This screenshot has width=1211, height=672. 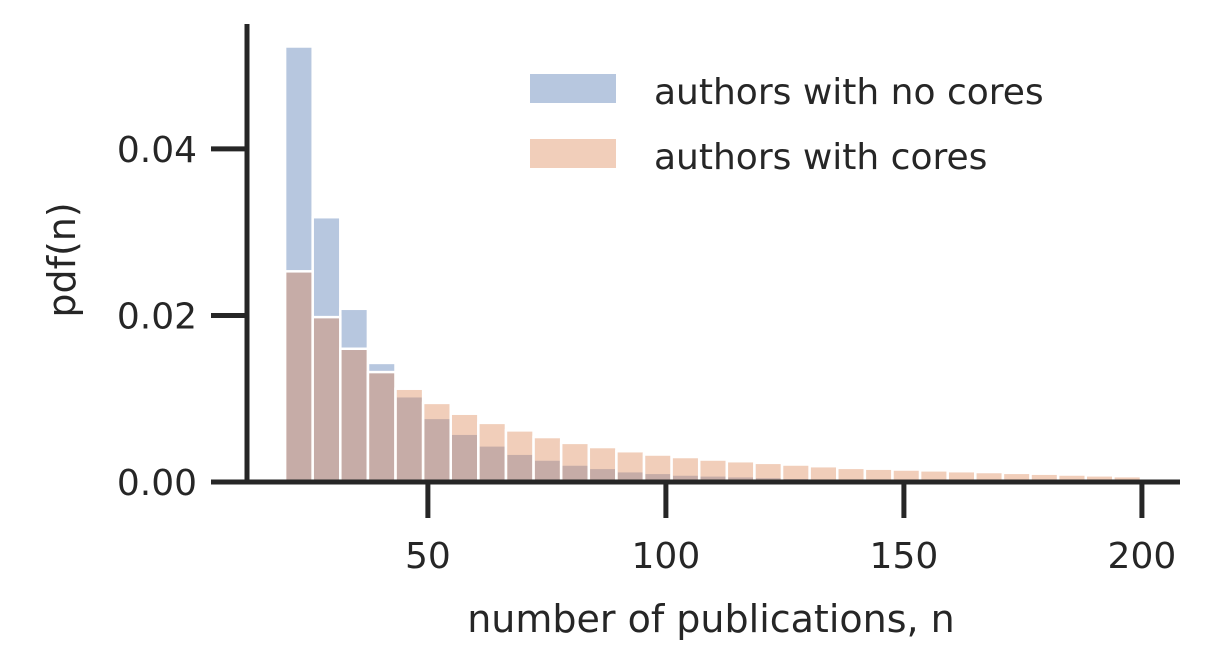 What do you see at coordinates (62, 259) in the screenshot?
I see `y-axis-label: pdf(n)` at bounding box center [62, 259].